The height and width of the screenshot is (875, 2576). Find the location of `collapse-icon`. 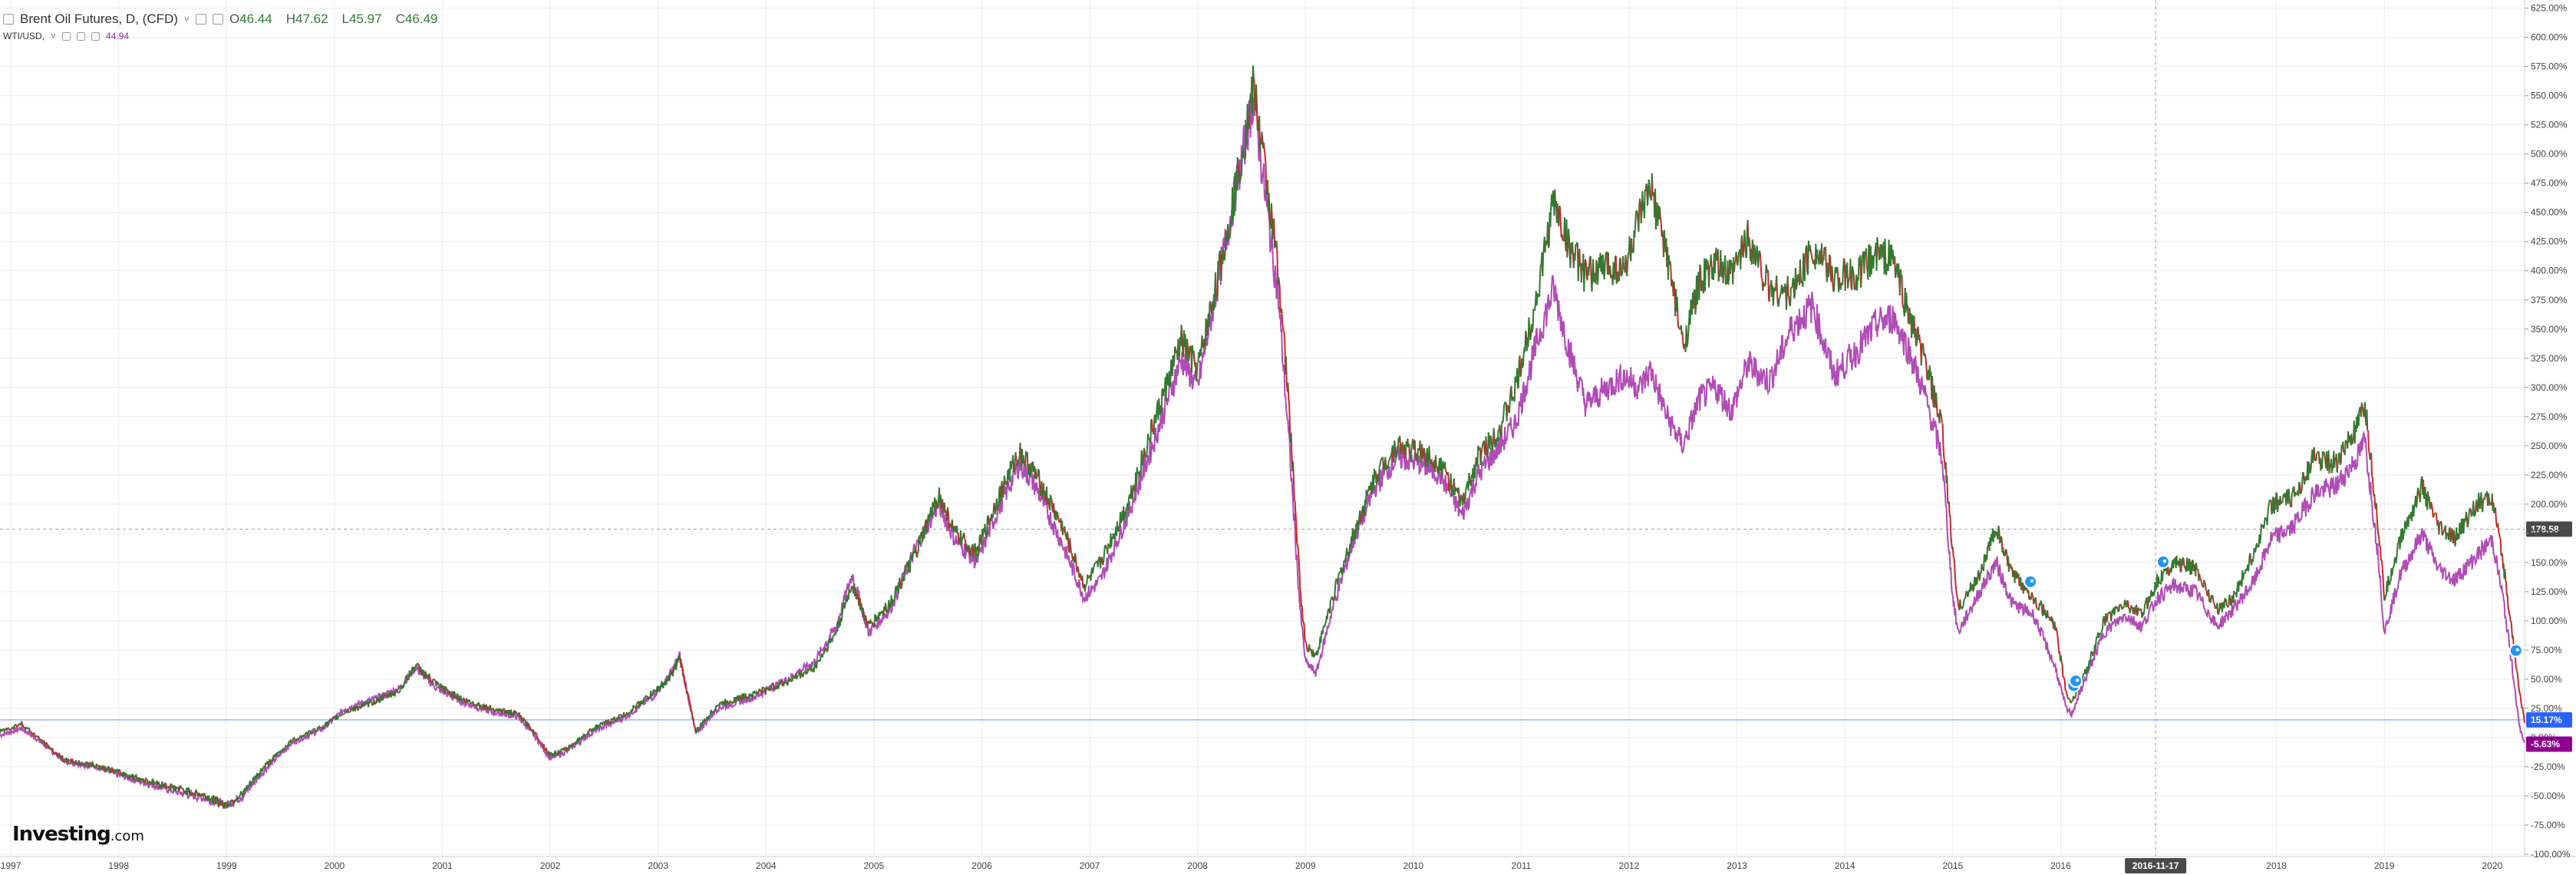

collapse-icon is located at coordinates (8, 19).